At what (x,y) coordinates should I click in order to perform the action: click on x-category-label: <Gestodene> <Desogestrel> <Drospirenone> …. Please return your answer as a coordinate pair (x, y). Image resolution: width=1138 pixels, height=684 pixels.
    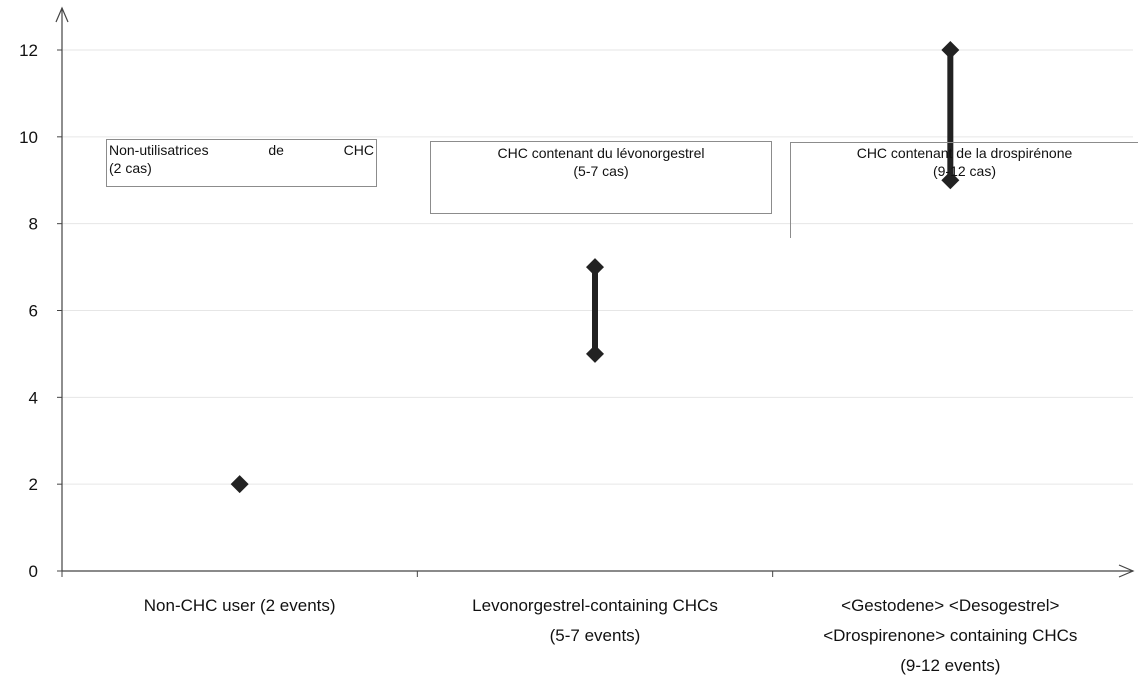
    Looking at the image, I should click on (950, 635).